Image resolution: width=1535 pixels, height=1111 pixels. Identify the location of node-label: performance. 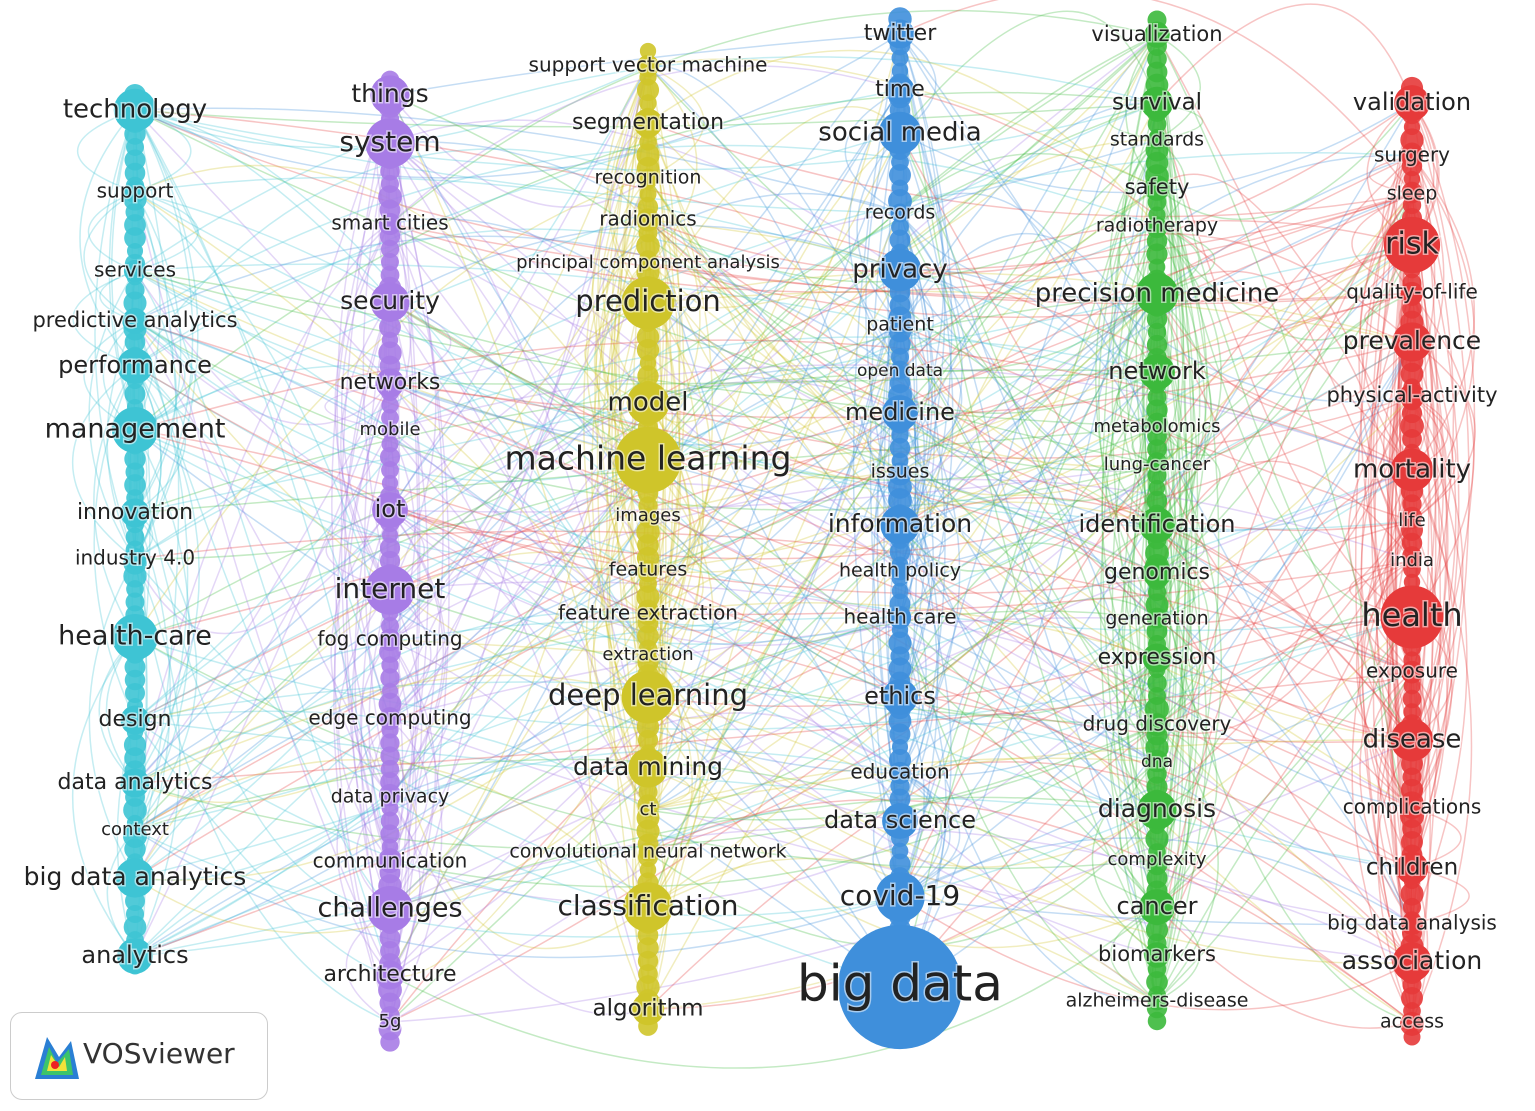
(135, 365).